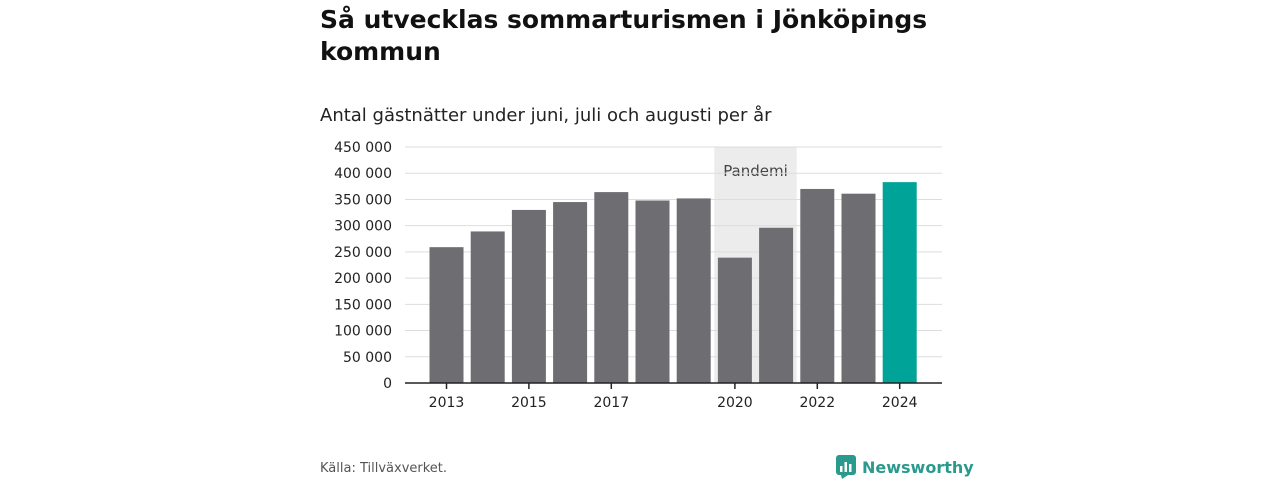  I want to click on bar-2016, so click(570, 292).